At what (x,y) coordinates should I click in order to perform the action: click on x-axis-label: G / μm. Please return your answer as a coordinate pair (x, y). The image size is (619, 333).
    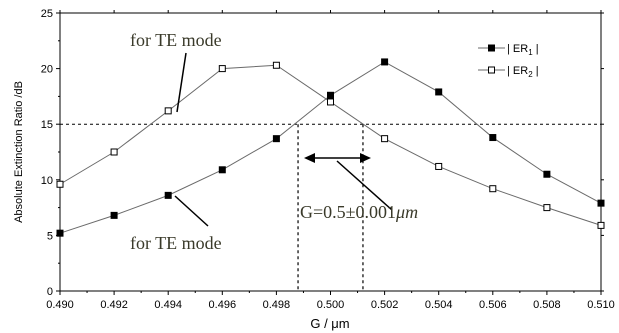
    Looking at the image, I should click on (329, 323).